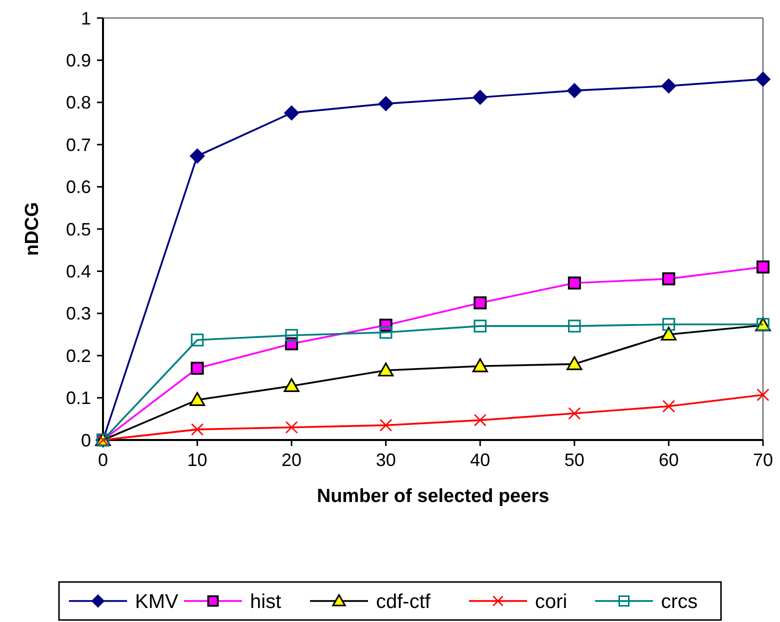 The image size is (780, 622). Describe the element at coordinates (386, 460) in the screenshot. I see `x-tick-label: 30` at that location.